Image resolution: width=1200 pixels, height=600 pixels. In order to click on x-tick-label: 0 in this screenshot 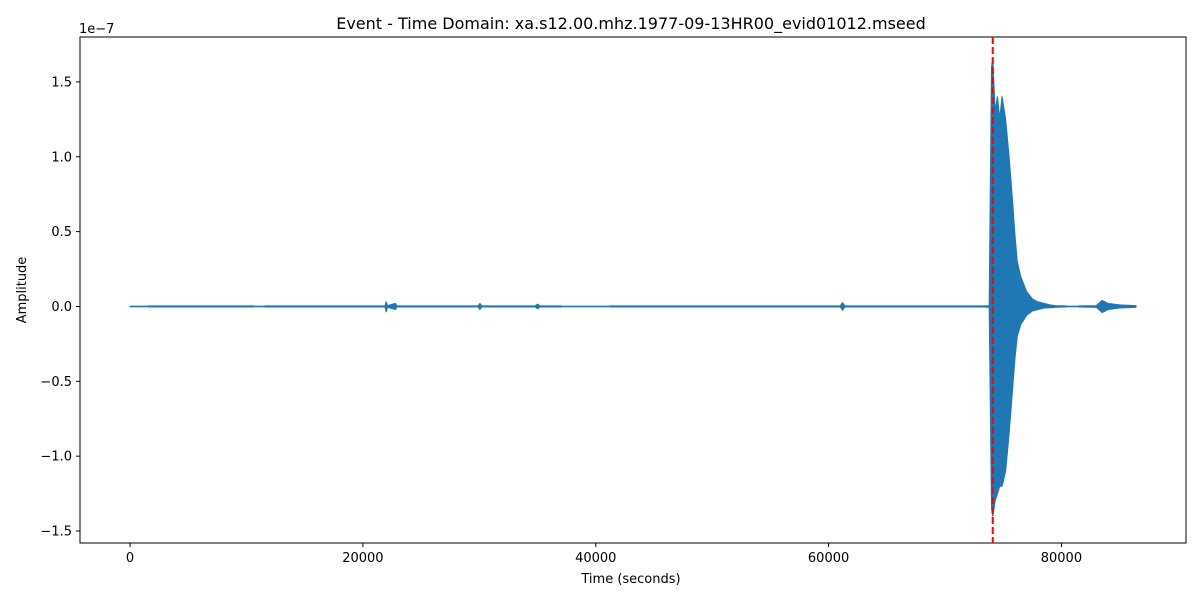, I will do `click(130, 558)`.